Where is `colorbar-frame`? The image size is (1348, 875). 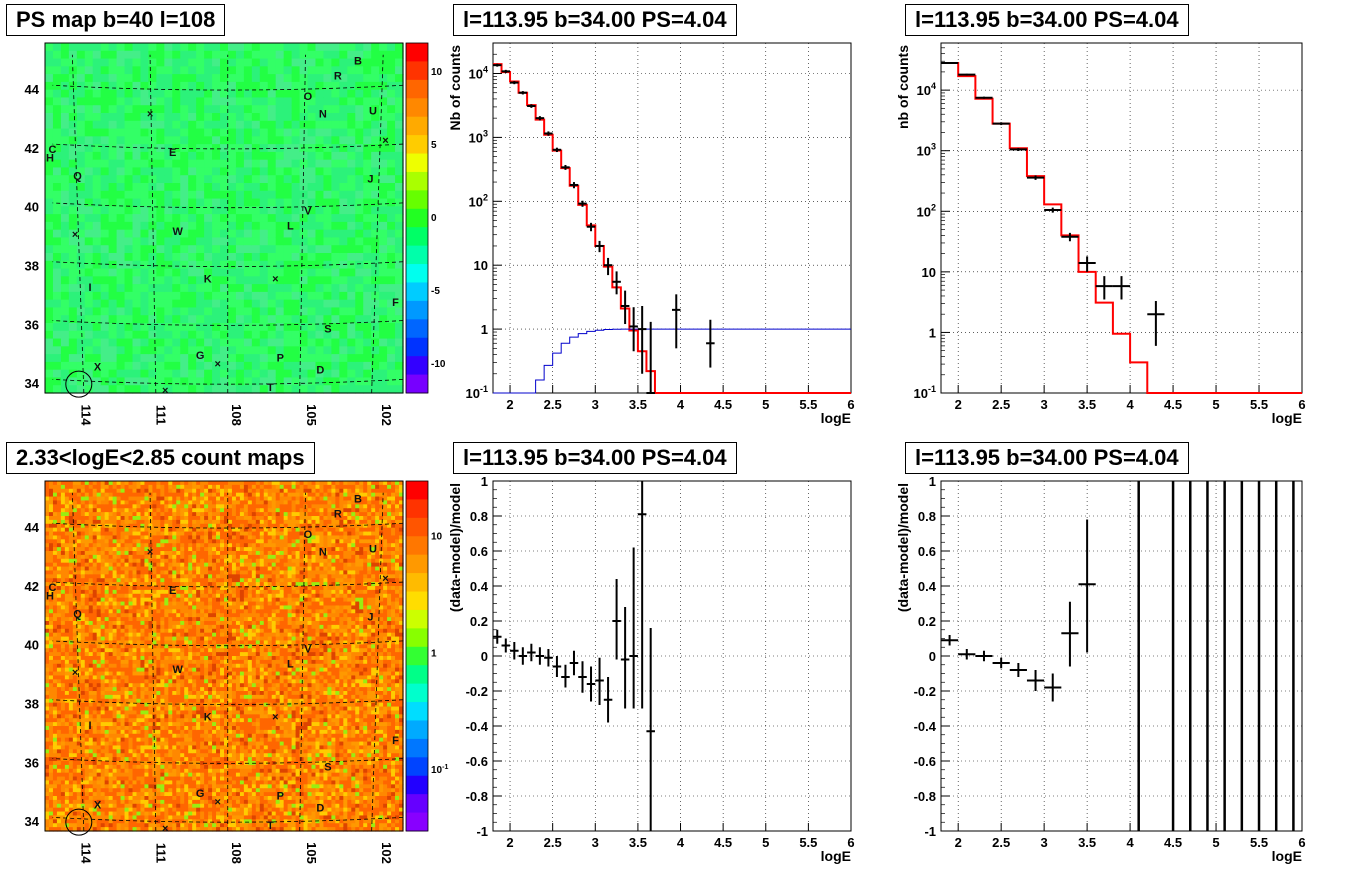
colorbar-frame is located at coordinates (417, 218).